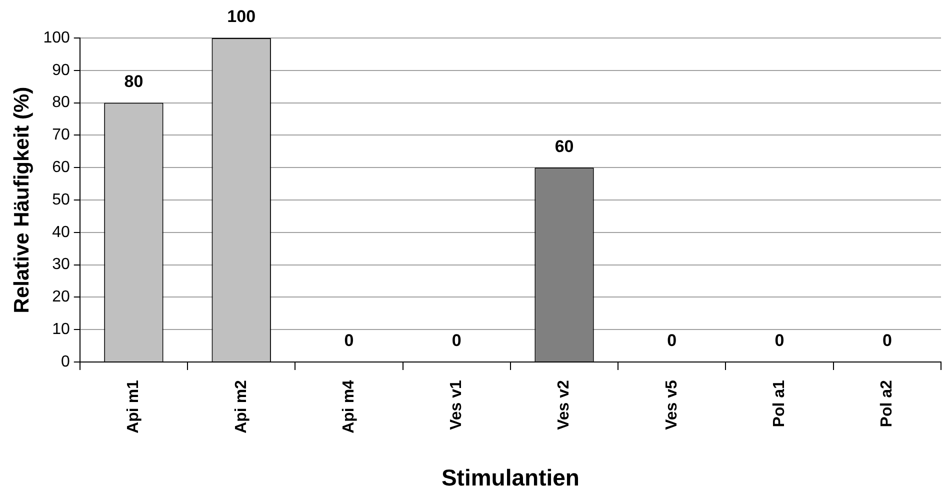 The height and width of the screenshot is (501, 949). I want to click on y-tick-label: 30, so click(61, 265).